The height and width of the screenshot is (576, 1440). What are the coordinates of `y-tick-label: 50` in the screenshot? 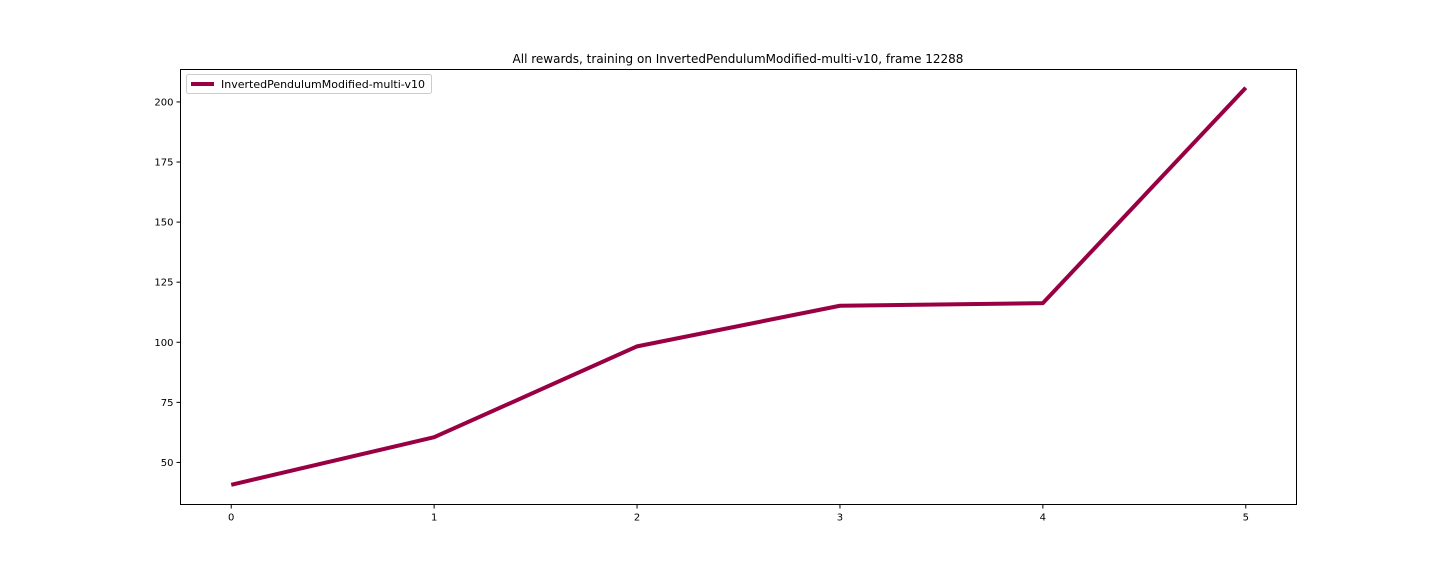 It's located at (167, 463).